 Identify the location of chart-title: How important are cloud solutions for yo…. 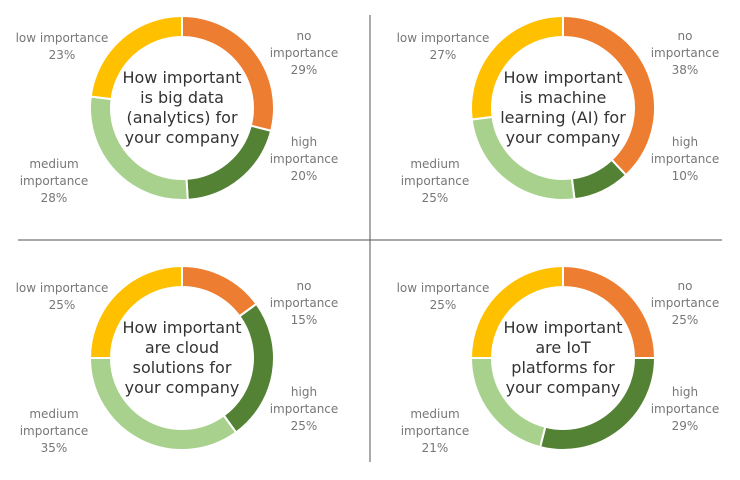
(182, 357).